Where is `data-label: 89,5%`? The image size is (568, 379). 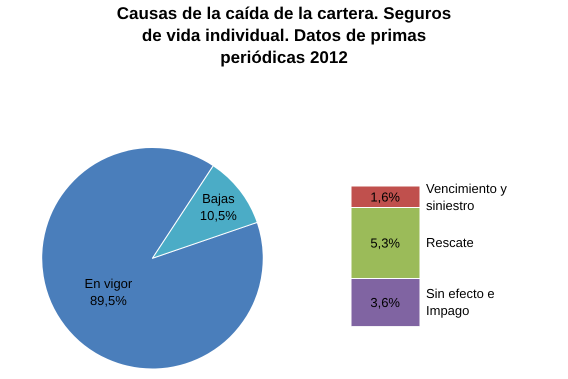
data-label: 89,5% is located at coordinates (109, 300).